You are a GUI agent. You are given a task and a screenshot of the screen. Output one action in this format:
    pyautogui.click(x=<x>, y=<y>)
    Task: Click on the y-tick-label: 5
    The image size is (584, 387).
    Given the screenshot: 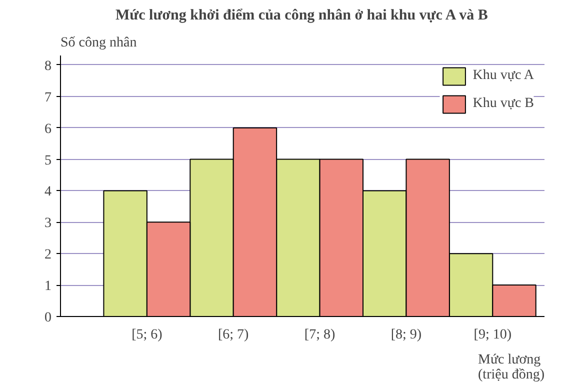 What is the action you would take?
    pyautogui.click(x=48, y=160)
    